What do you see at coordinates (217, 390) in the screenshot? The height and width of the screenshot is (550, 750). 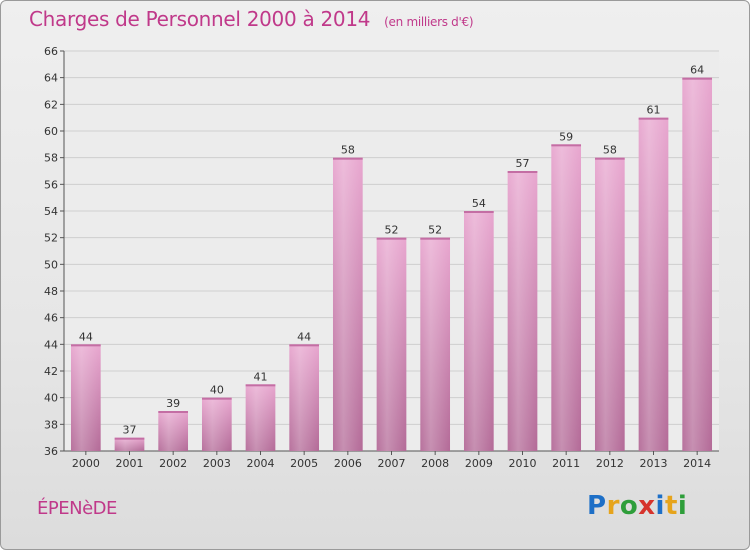 I see `bar-value-label: 40` at bounding box center [217, 390].